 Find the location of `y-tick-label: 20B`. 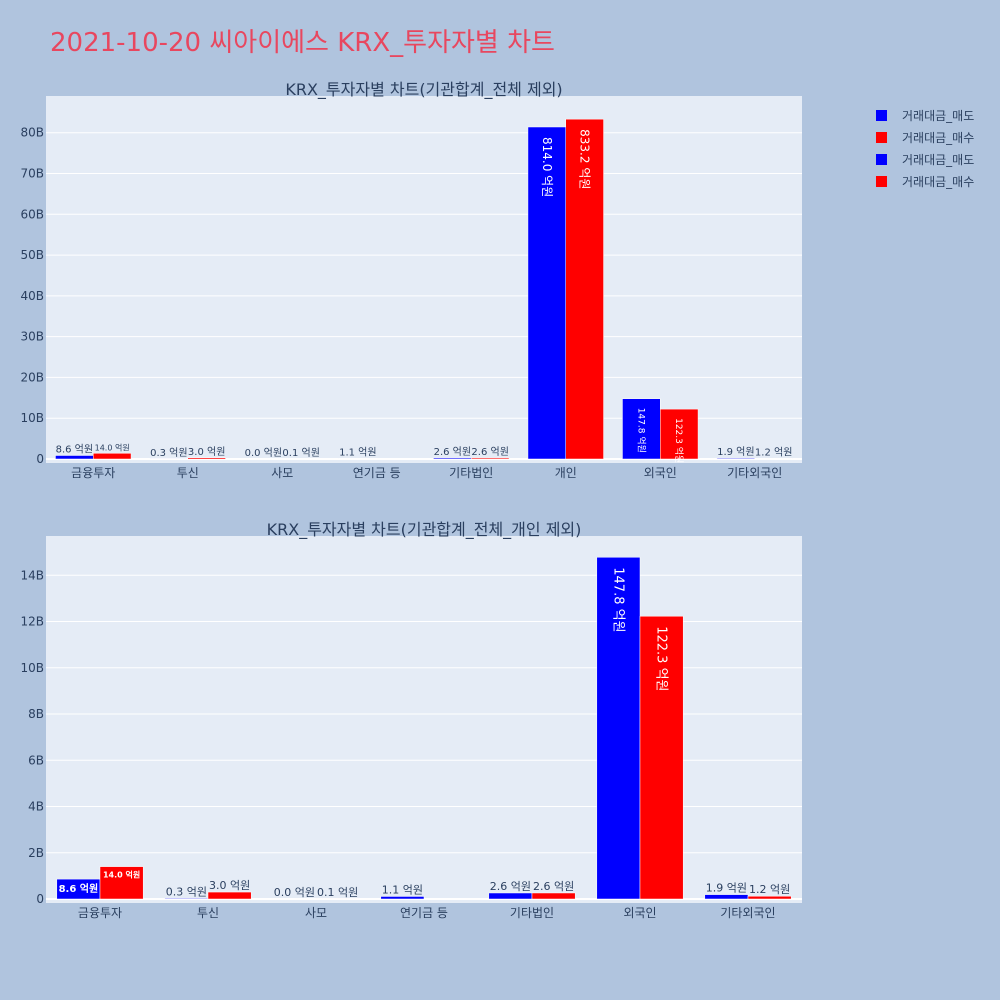

y-tick-label: 20B is located at coordinates (32, 377).